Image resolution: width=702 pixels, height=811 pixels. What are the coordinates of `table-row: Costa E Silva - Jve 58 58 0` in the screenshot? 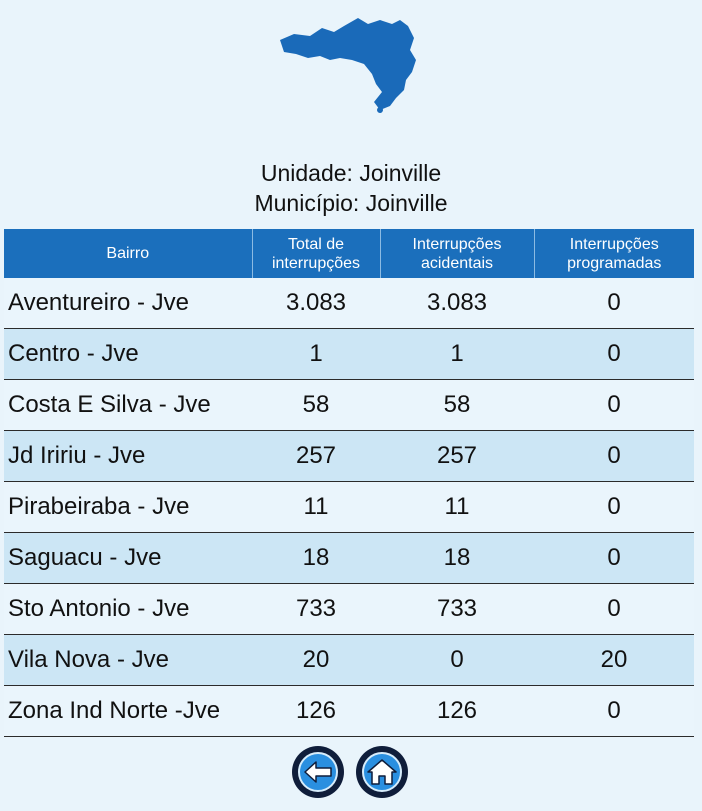 It's located at (349, 405).